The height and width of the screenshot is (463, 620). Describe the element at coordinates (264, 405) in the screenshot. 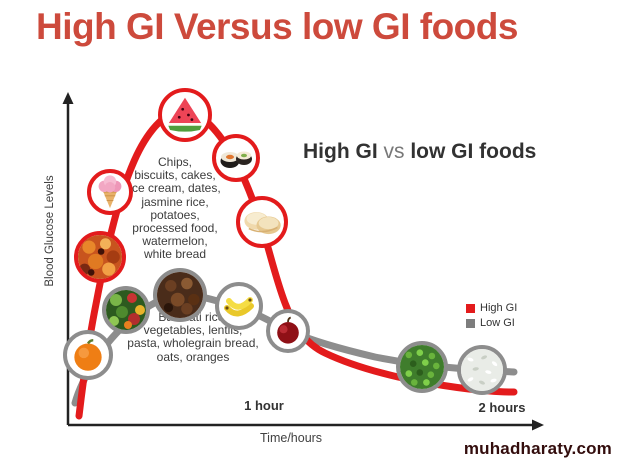

I see `x-tick-1-hour: 1 hour` at that location.